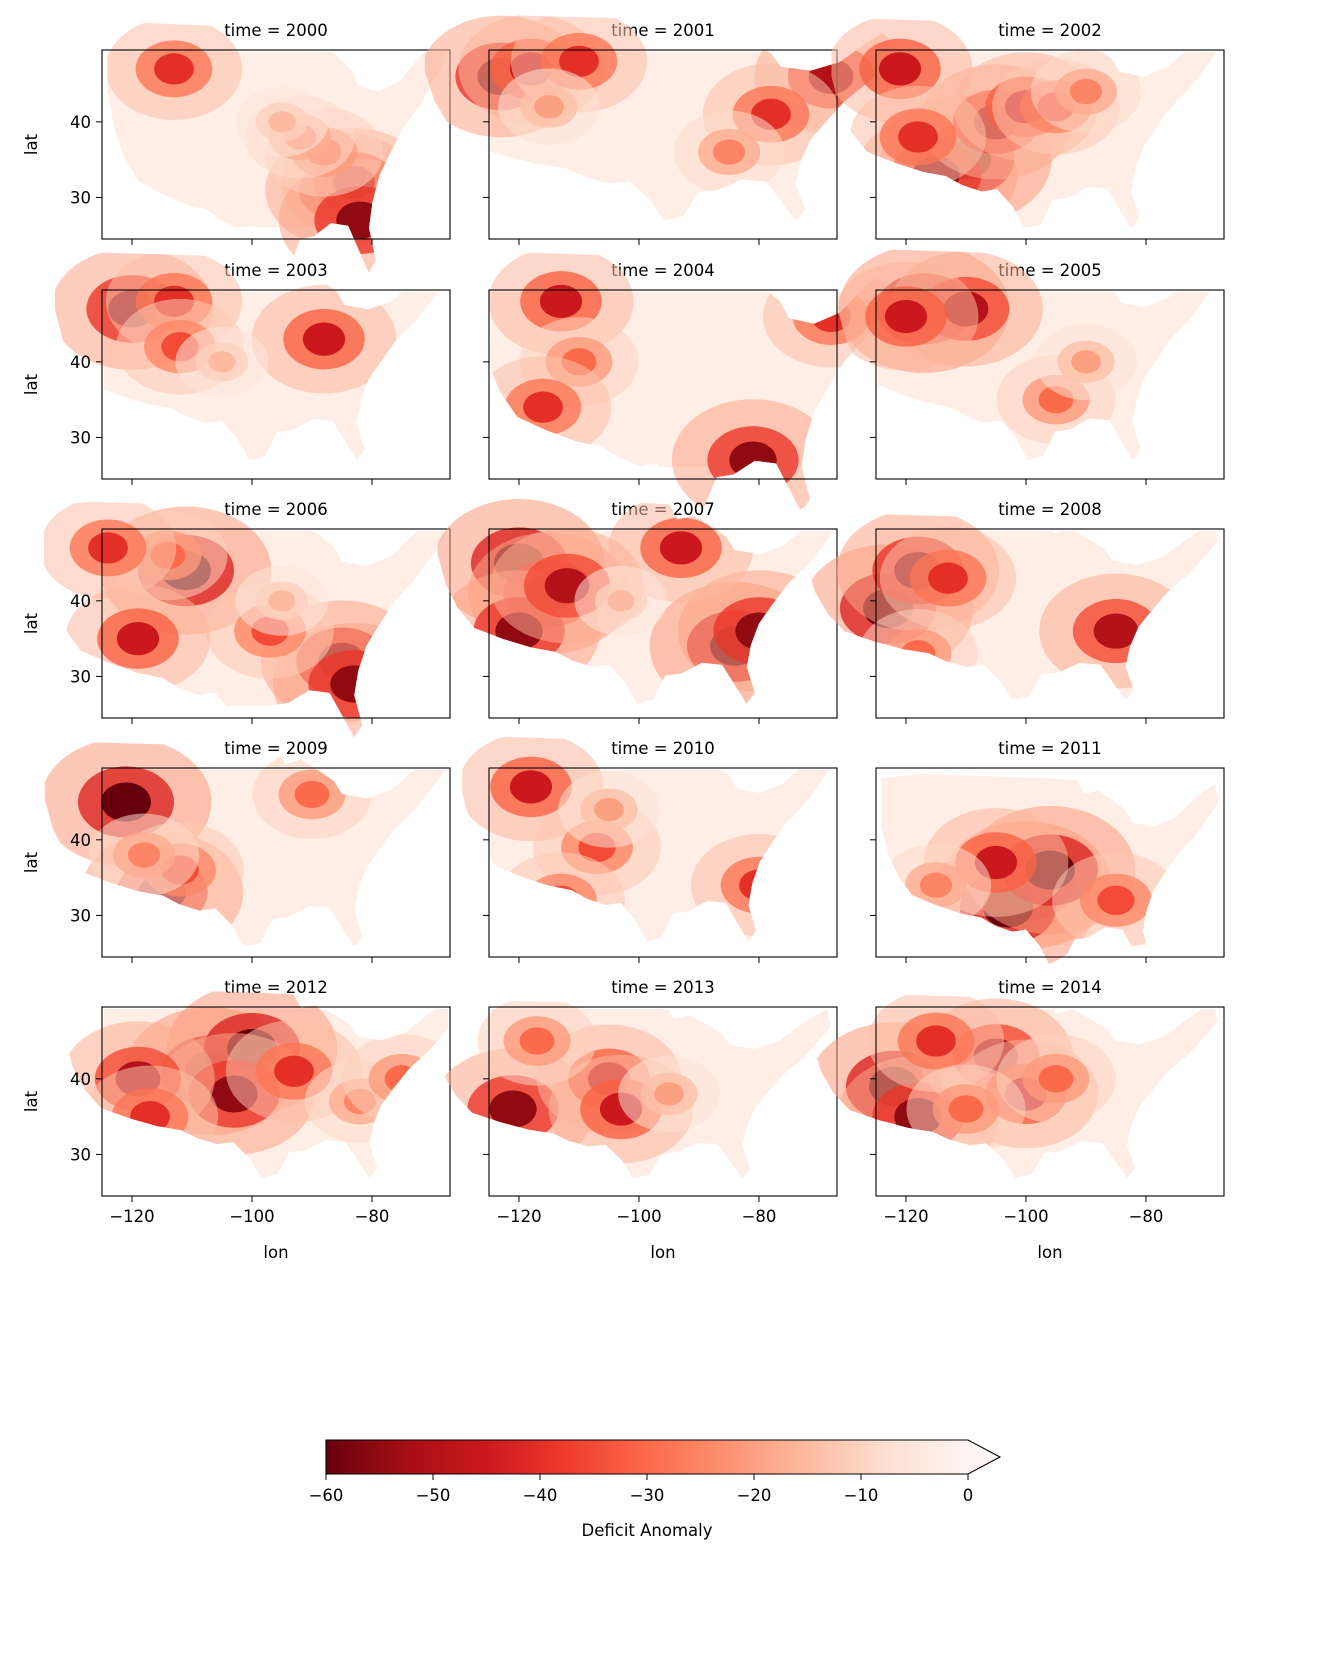  Describe the element at coordinates (276, 987) in the screenshot. I see `facet-title: time = 2012` at that location.